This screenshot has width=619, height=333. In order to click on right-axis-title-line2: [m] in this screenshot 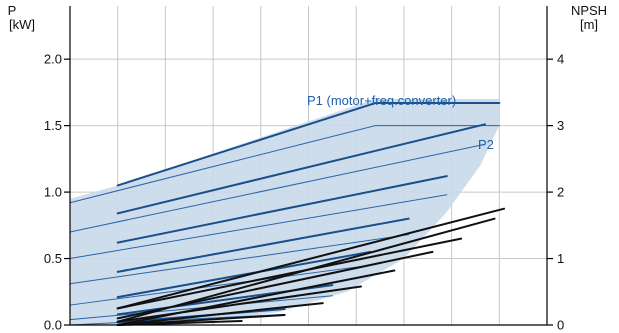, I will do `click(589, 24)`.